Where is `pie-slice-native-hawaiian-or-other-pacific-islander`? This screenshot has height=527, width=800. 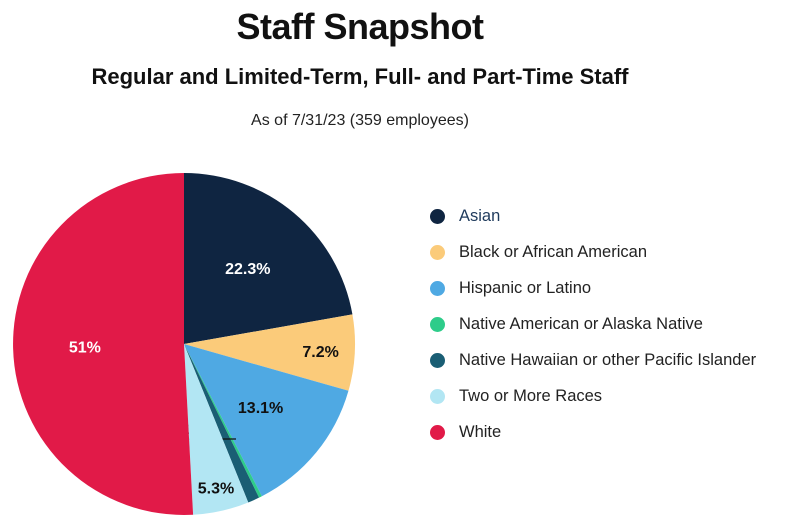
pie-slice-native-hawaiian-or-other-pacific-islander is located at coordinates (222, 423).